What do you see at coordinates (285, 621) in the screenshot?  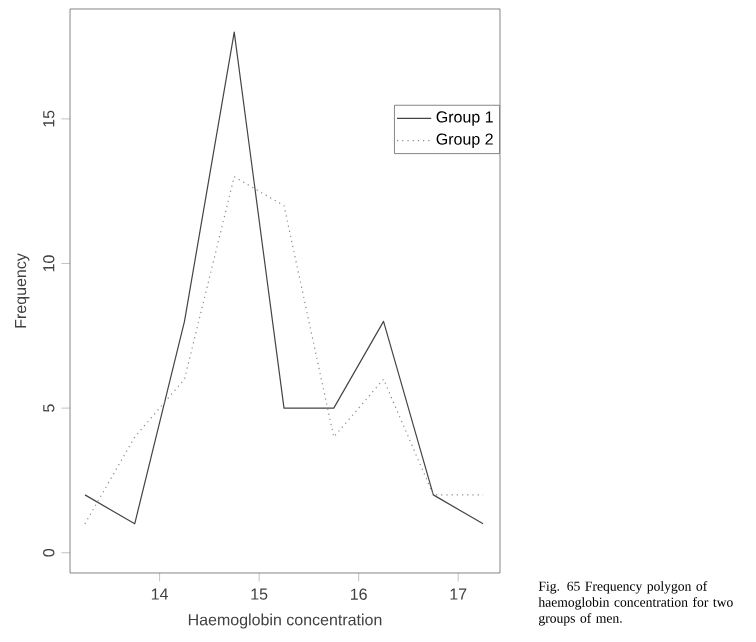 I see `x-axis-title: Haemoglobin concentration` at bounding box center [285, 621].